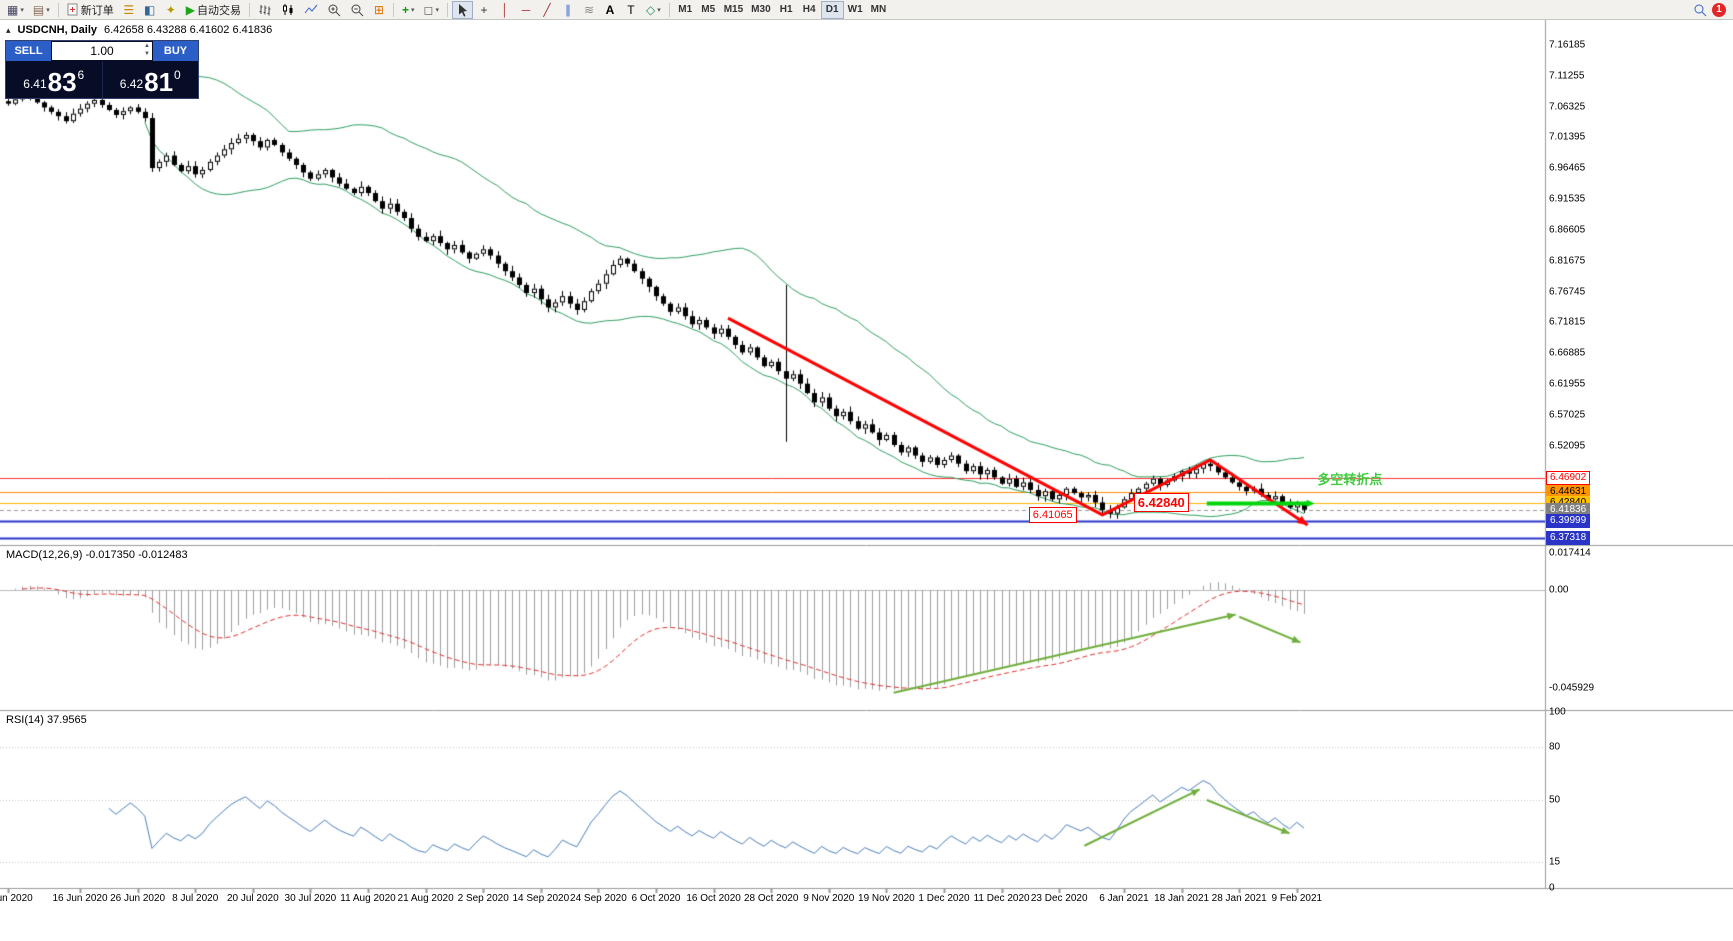 This screenshot has height=941, width=1733. What do you see at coordinates (425, 898) in the screenshot?
I see `date-axis-label: 21 Aug 2020` at bounding box center [425, 898].